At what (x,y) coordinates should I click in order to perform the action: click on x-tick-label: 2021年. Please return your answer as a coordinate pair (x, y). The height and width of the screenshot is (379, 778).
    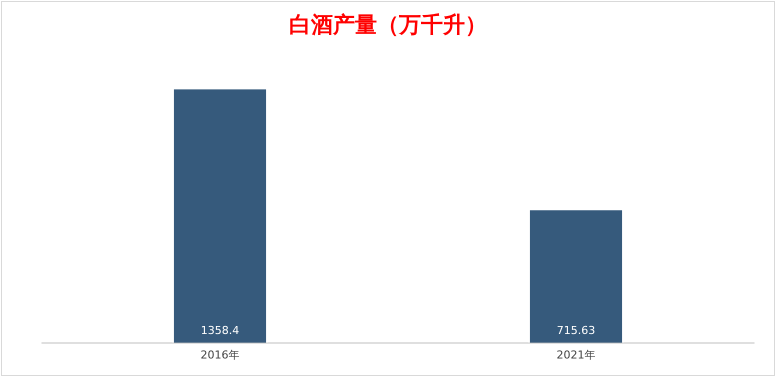
    Looking at the image, I should click on (576, 355).